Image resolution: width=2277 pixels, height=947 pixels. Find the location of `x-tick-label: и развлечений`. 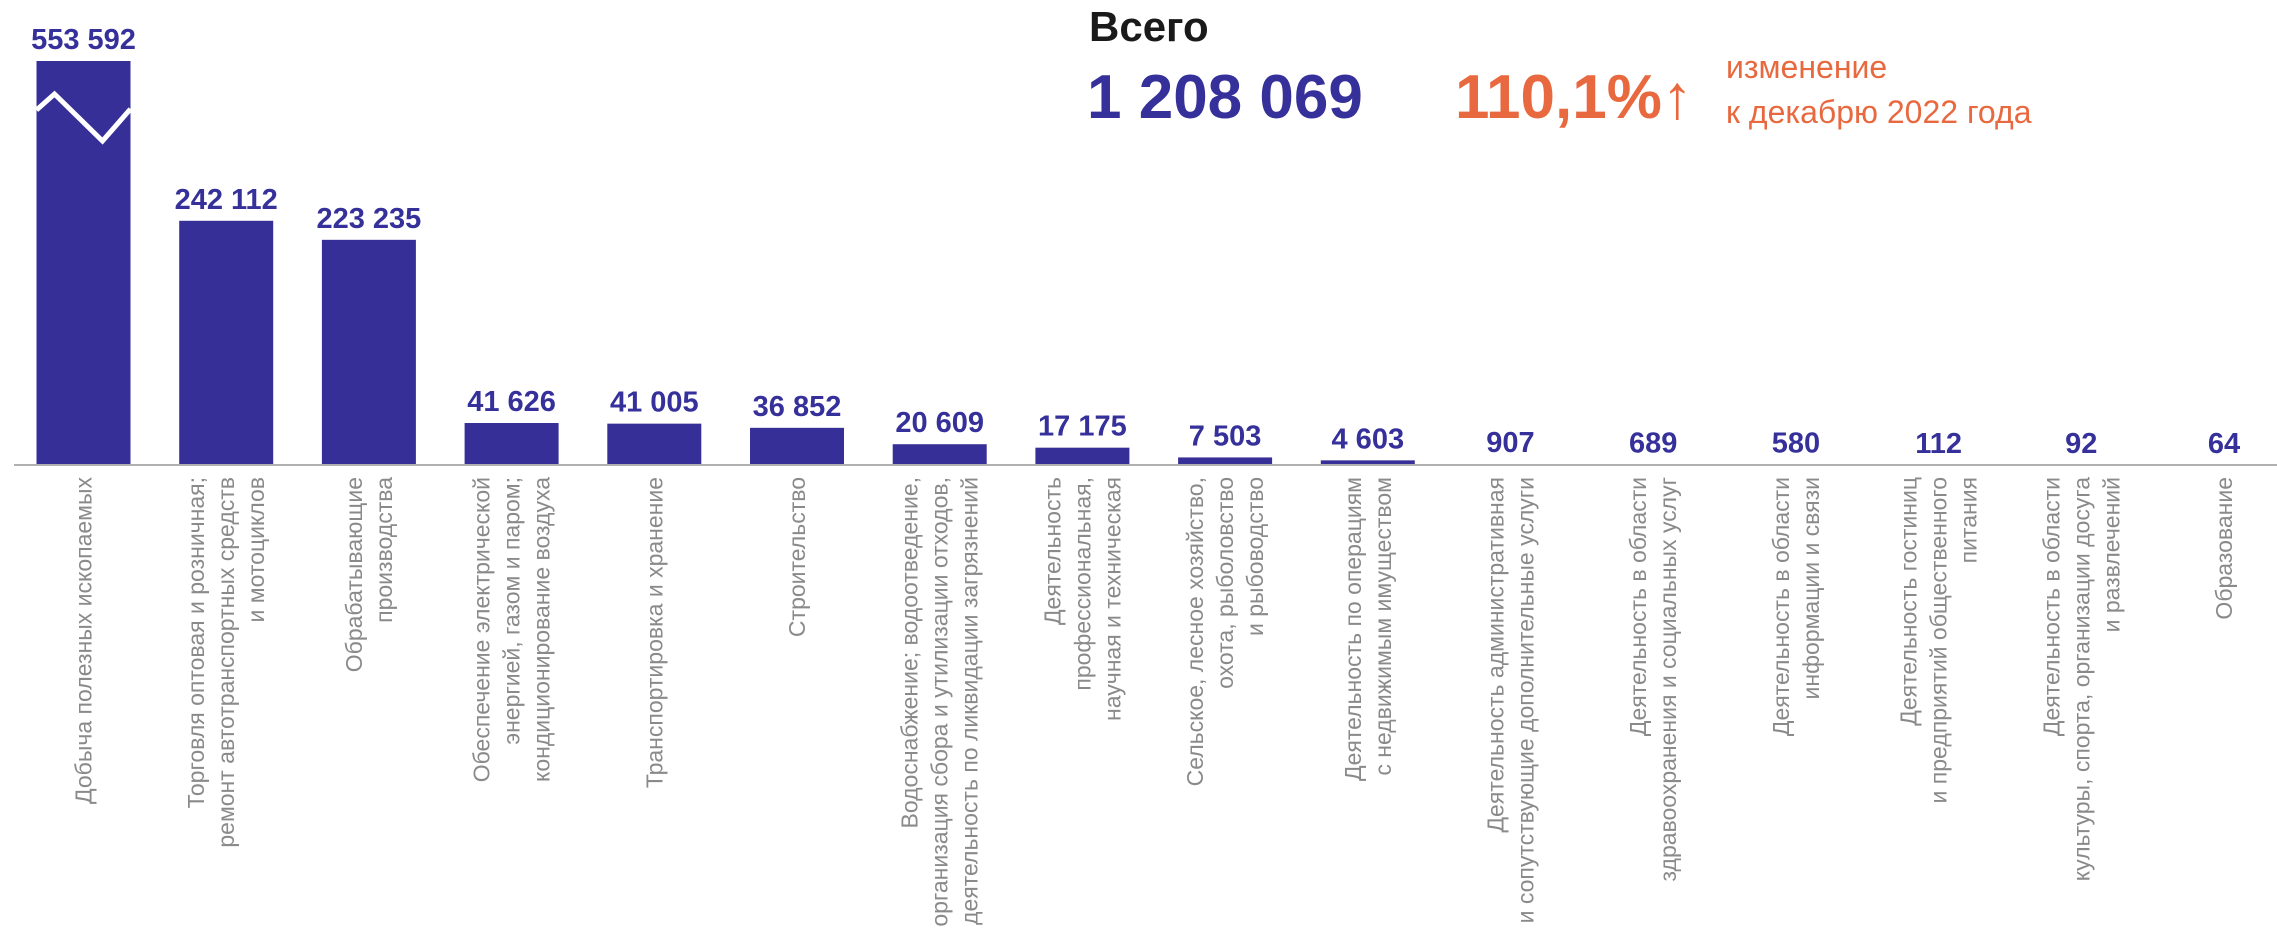

x-tick-label: и развлечений is located at coordinates (2111, 554).